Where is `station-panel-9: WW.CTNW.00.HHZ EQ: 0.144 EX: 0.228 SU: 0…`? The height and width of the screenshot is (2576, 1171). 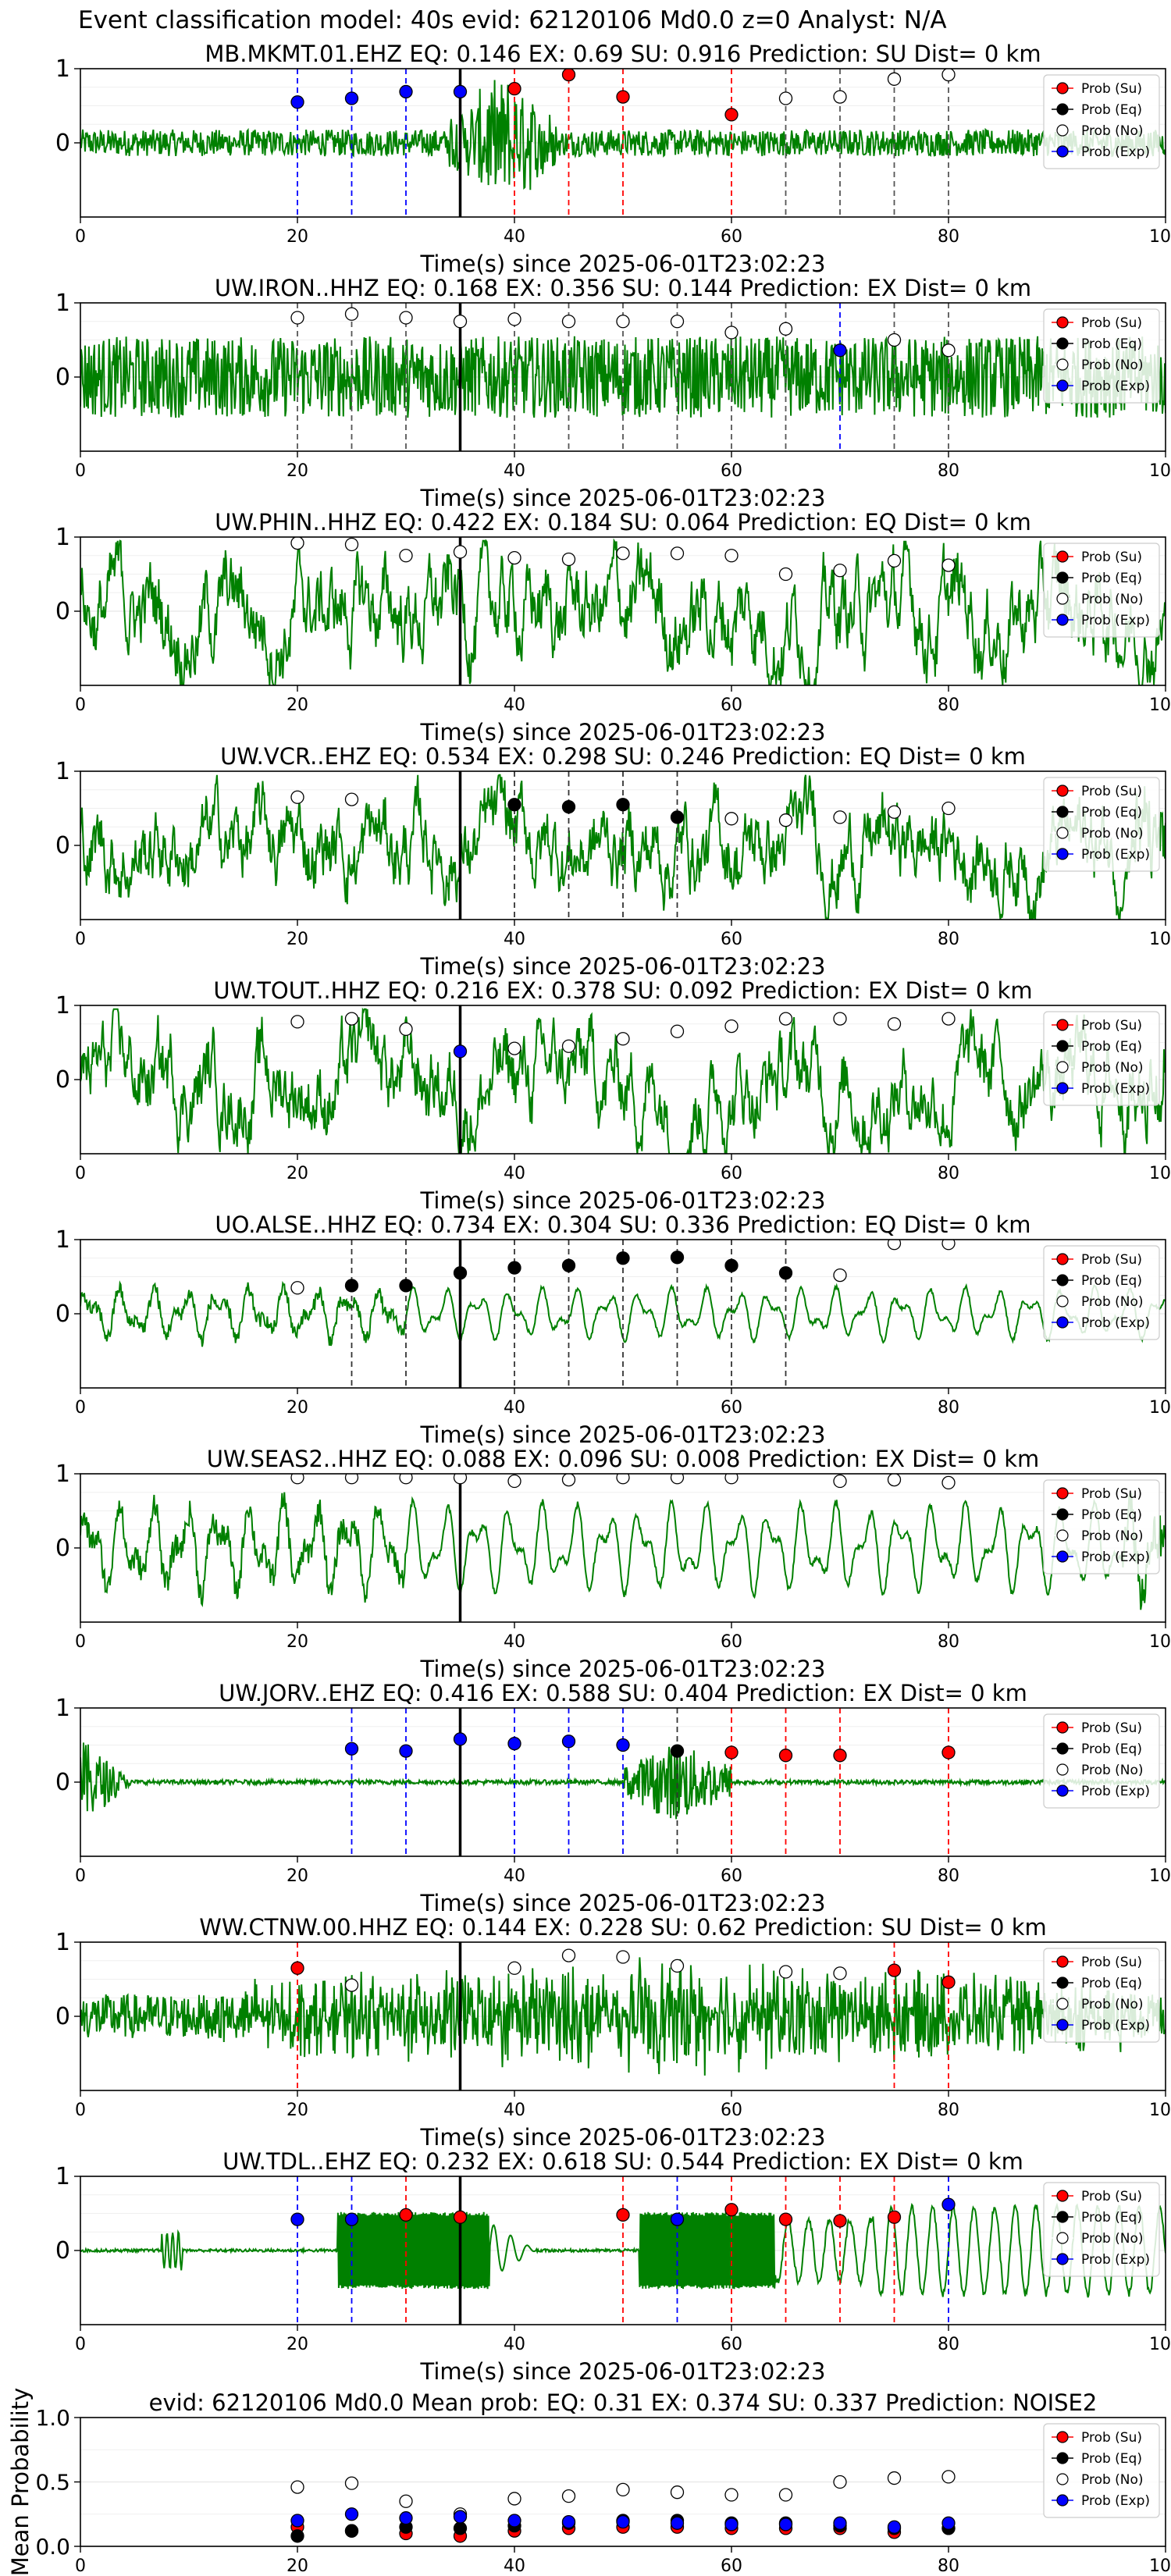 station-panel-9: WW.CTNW.00.HHZ EQ: 0.144 EX: 0.228 SU: 0… is located at coordinates (613, 2032).